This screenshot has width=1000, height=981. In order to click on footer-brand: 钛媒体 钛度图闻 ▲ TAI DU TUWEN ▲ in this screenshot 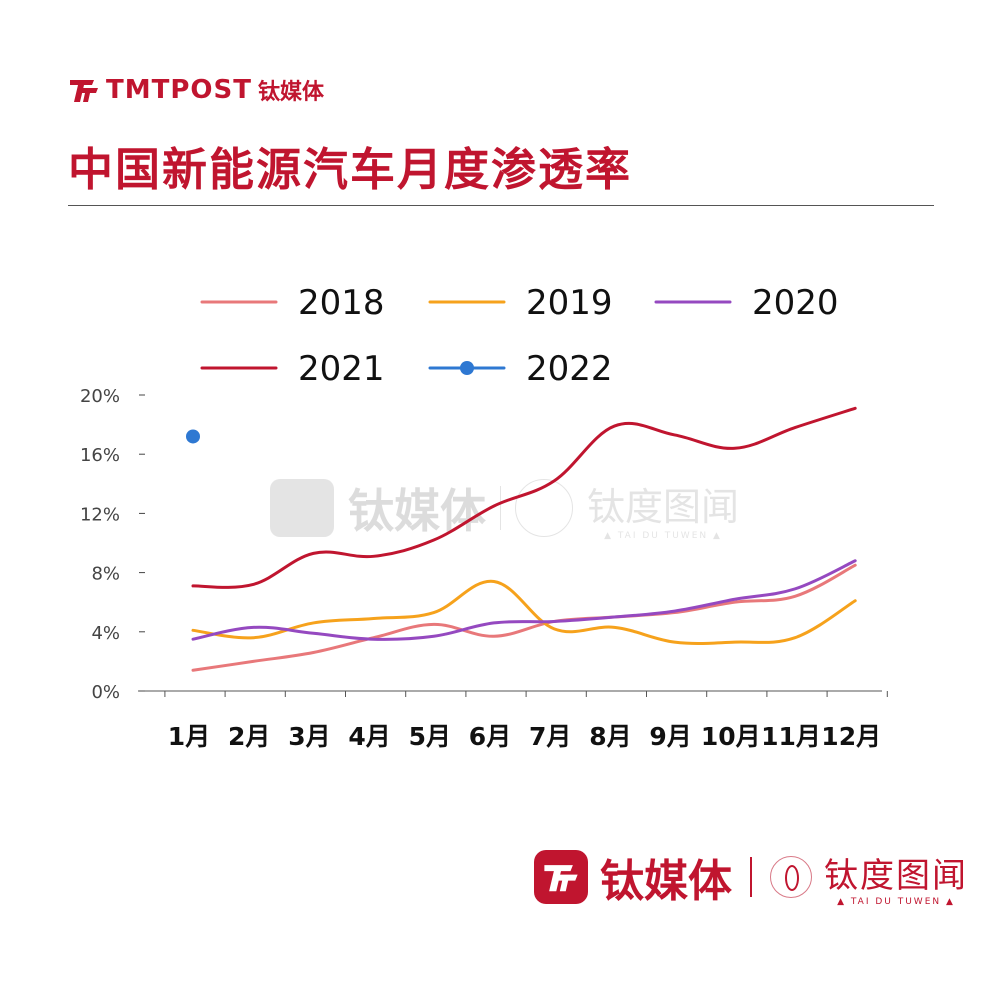, I will do `click(751, 877)`.